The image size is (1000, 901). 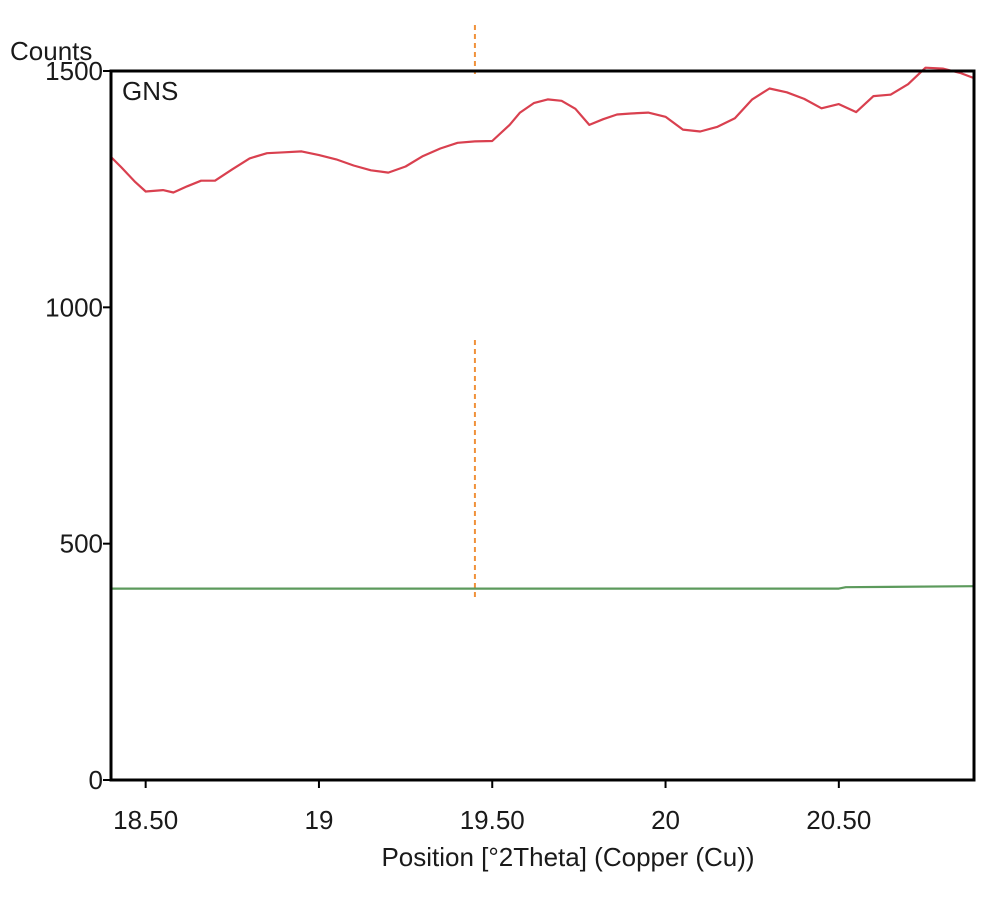 I want to click on x-tick-label: 19, so click(x=318, y=820).